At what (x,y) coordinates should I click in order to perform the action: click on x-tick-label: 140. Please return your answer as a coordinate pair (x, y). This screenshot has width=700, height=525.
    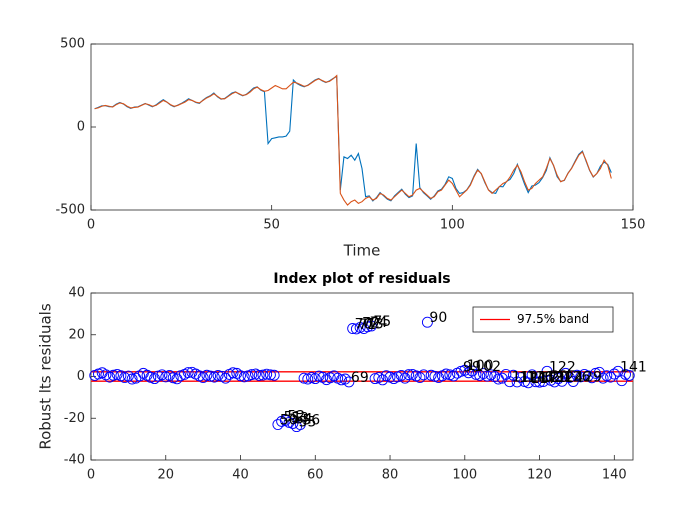
    Looking at the image, I should click on (614, 475).